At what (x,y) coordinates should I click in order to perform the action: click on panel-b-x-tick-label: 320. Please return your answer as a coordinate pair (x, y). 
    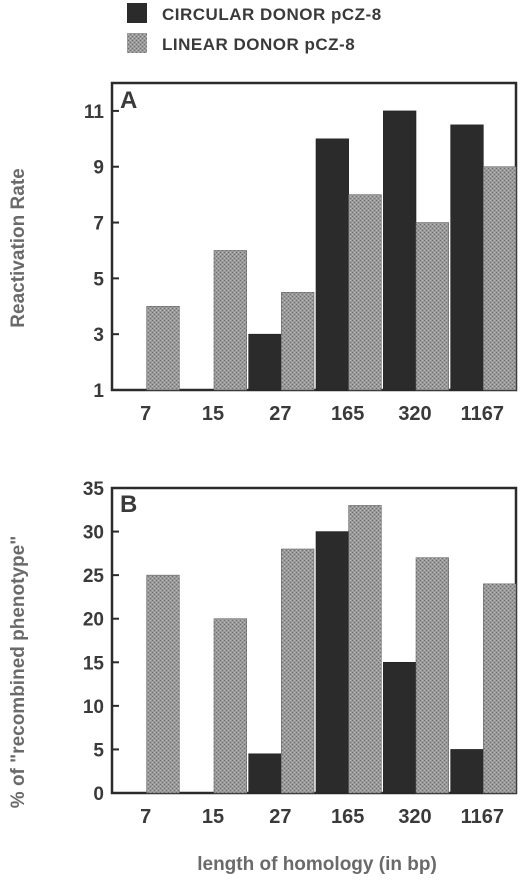
    Looking at the image, I should click on (414, 817).